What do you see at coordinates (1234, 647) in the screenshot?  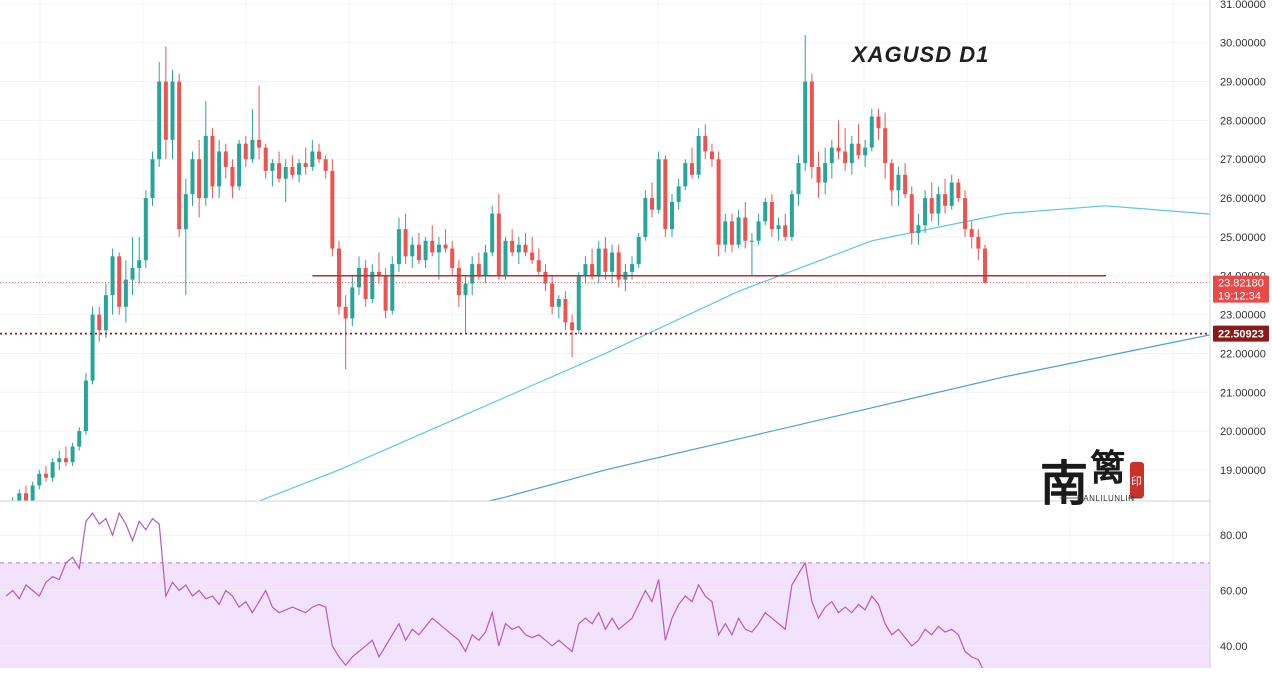 I see `rsi-tick-label: 40.00` at bounding box center [1234, 647].